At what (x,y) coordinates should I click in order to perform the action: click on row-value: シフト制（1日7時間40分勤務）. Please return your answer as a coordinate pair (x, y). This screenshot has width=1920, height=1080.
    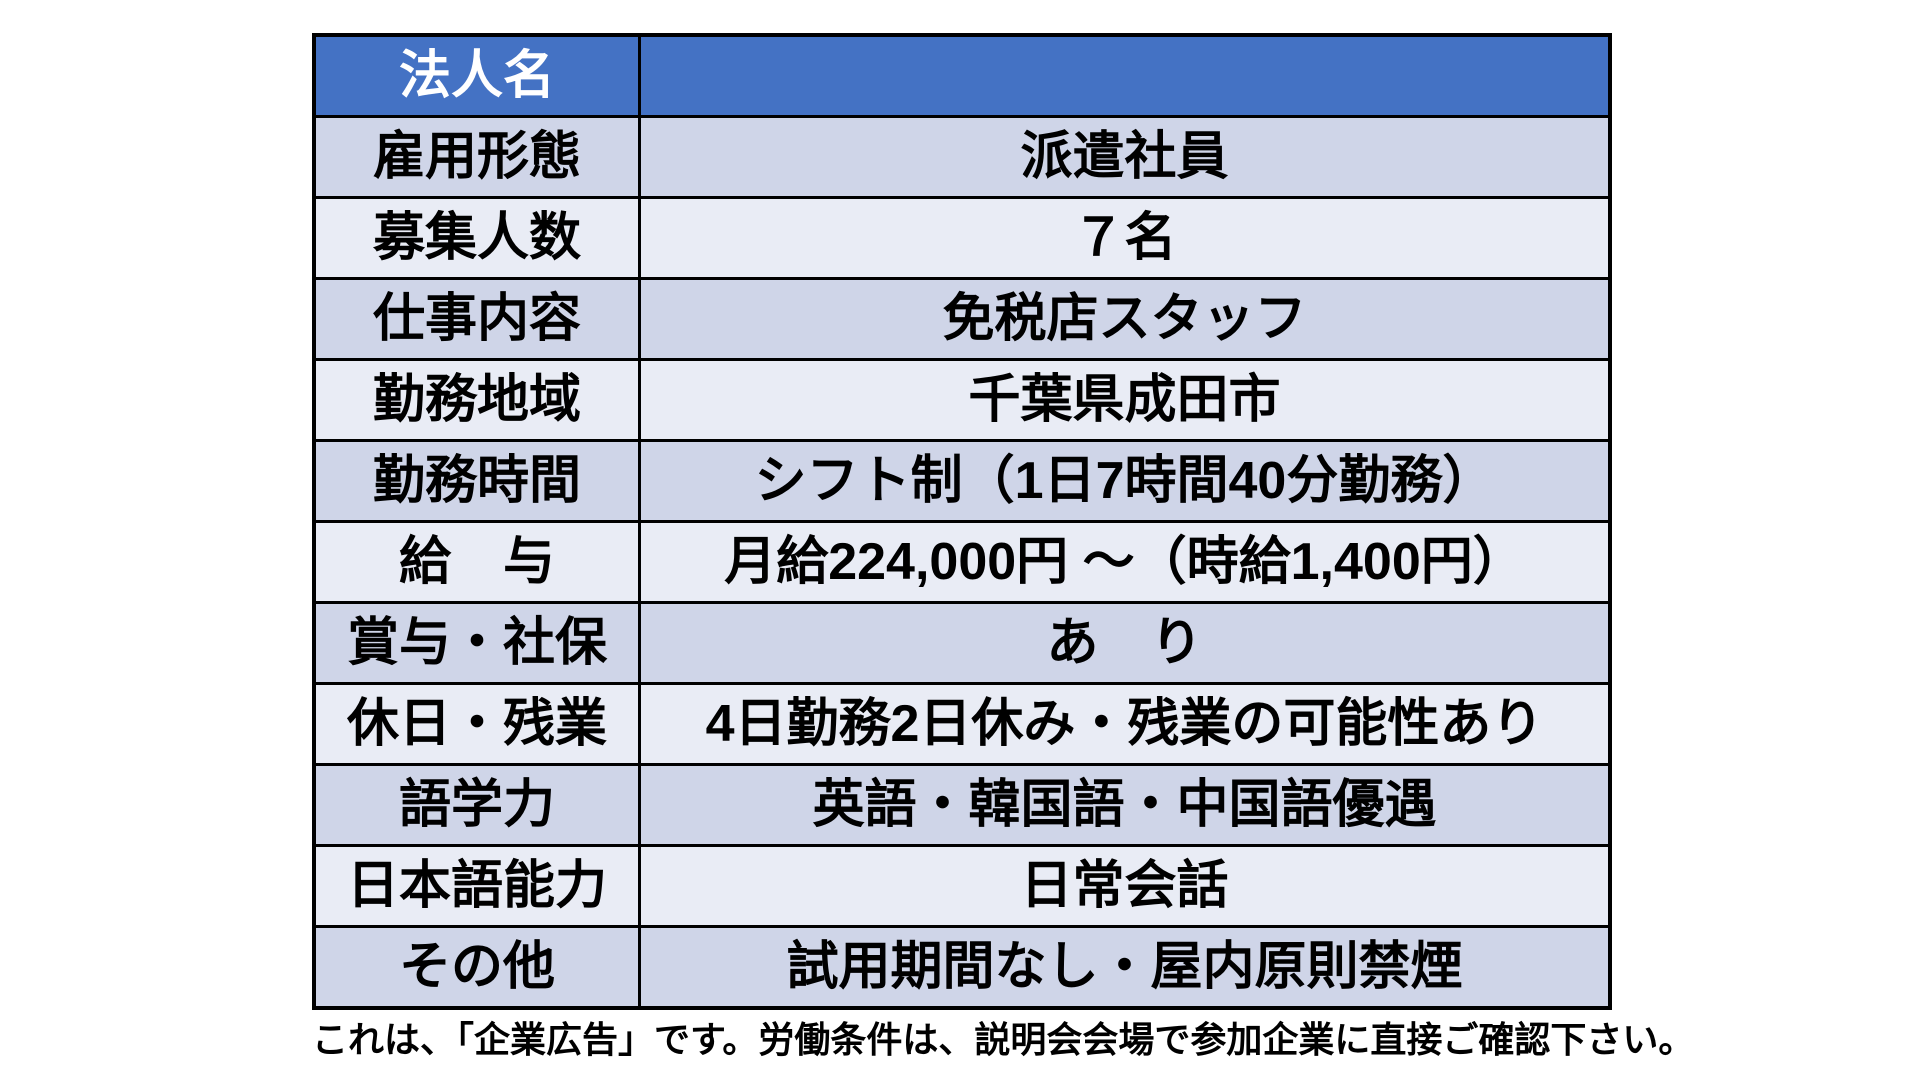
    Looking at the image, I should click on (1124, 481).